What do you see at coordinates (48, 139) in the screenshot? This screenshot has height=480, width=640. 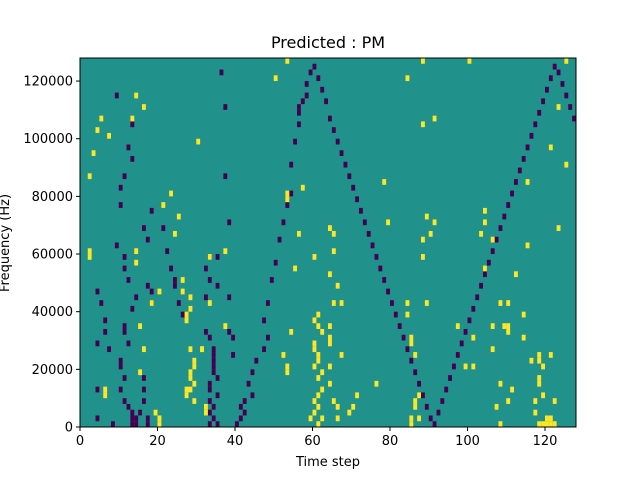 I see `y-tick-label: 100000` at bounding box center [48, 139].